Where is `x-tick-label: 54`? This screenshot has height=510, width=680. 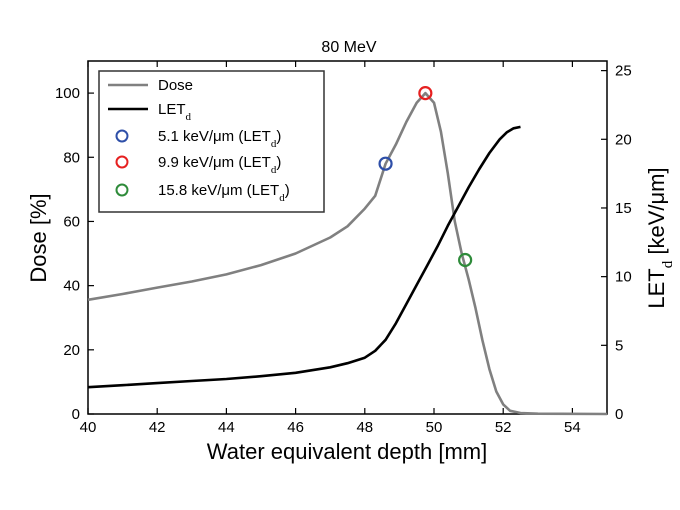 x-tick-label: 54 is located at coordinates (572, 427).